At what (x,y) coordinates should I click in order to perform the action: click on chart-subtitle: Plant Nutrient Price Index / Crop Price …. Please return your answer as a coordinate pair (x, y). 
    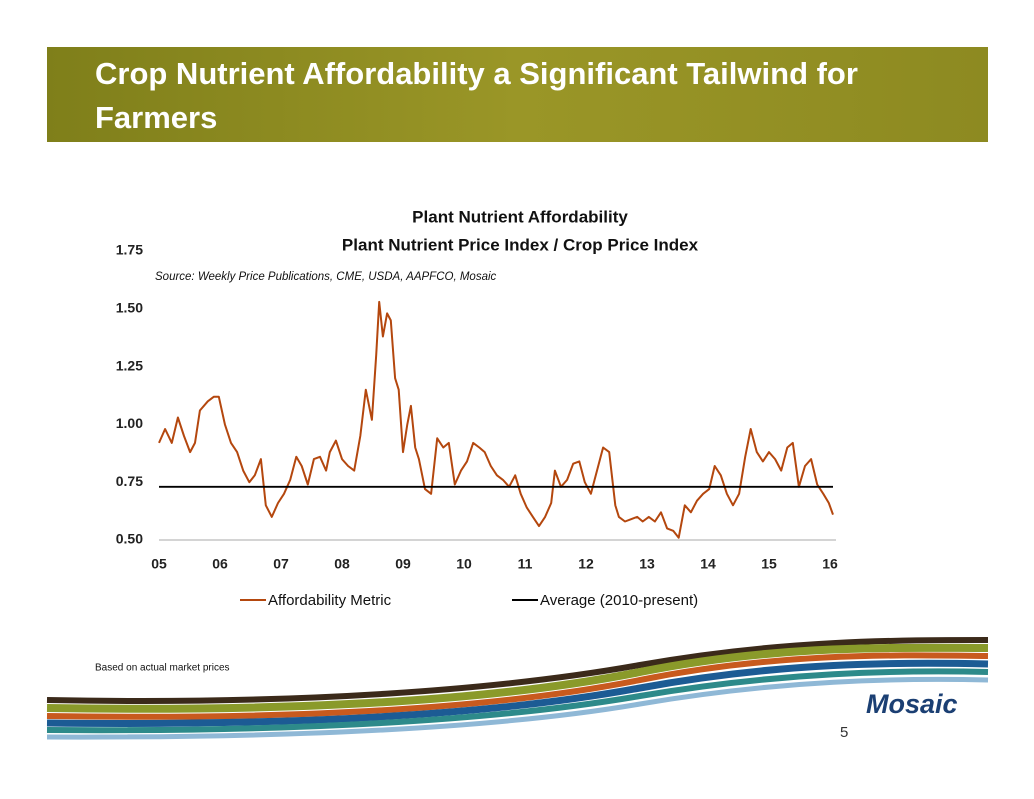
    Looking at the image, I should click on (520, 244).